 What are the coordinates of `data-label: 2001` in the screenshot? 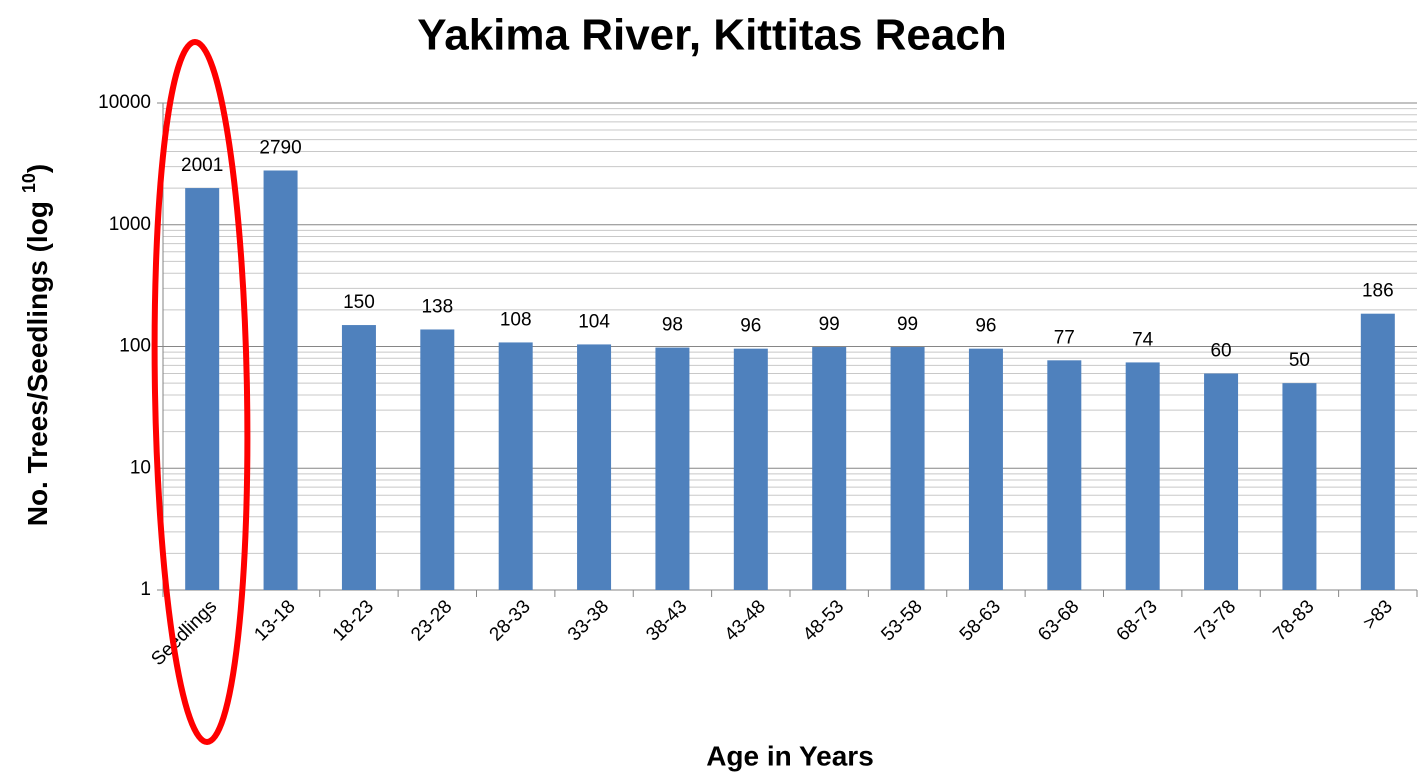 It's located at (202, 165).